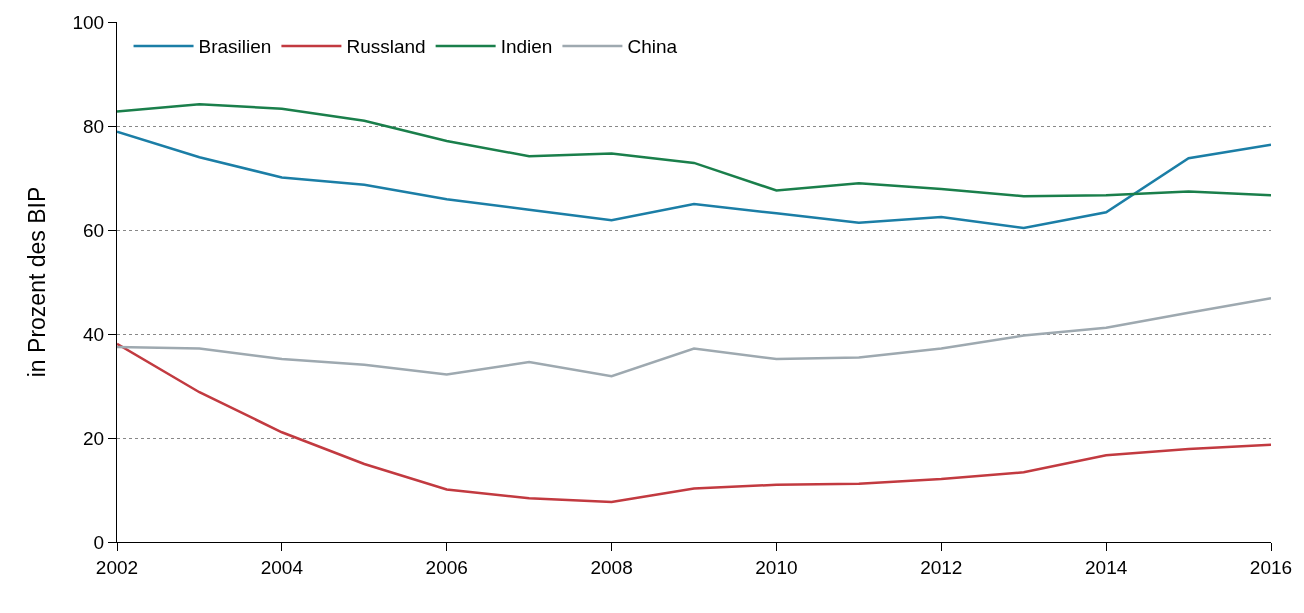 The image size is (1304, 613). What do you see at coordinates (94, 334) in the screenshot?
I see `y-tick-label: 40` at bounding box center [94, 334].